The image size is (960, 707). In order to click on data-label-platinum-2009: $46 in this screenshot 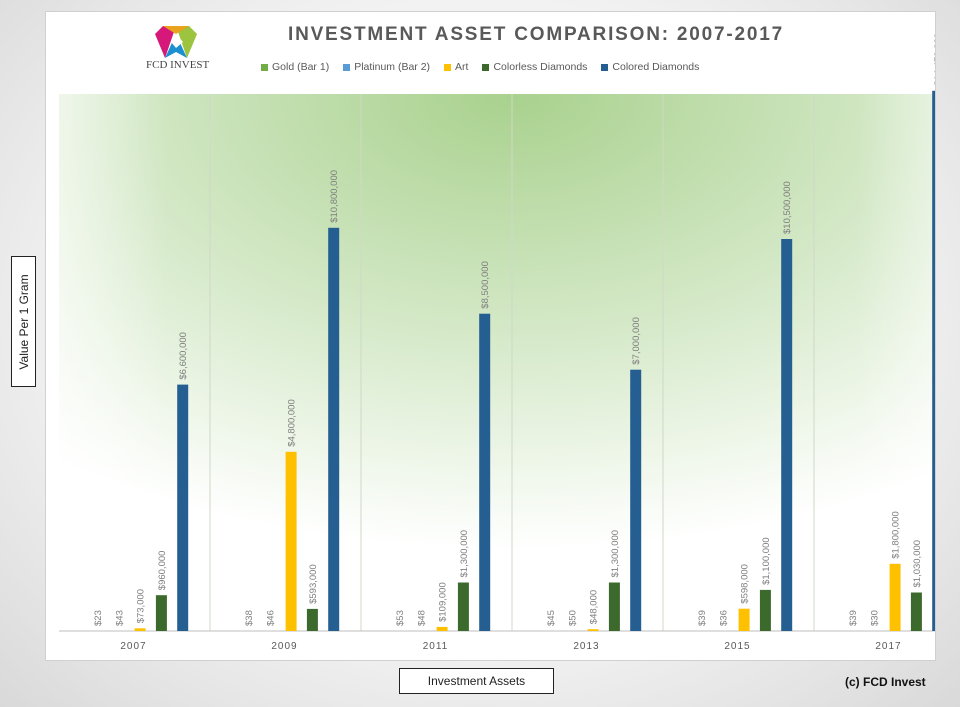, I will do `click(270, 618)`.